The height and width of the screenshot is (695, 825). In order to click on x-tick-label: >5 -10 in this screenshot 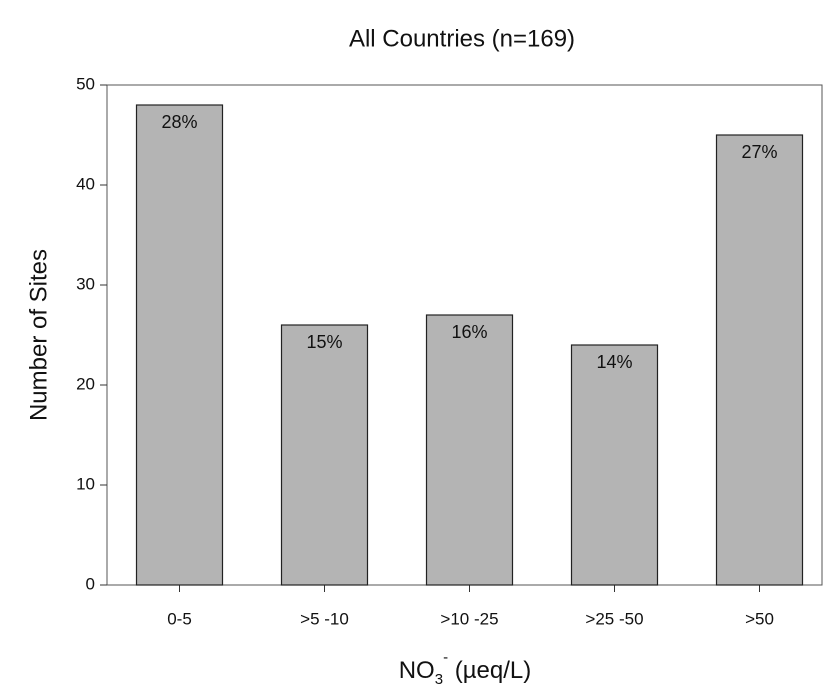, I will do `click(324, 618)`.